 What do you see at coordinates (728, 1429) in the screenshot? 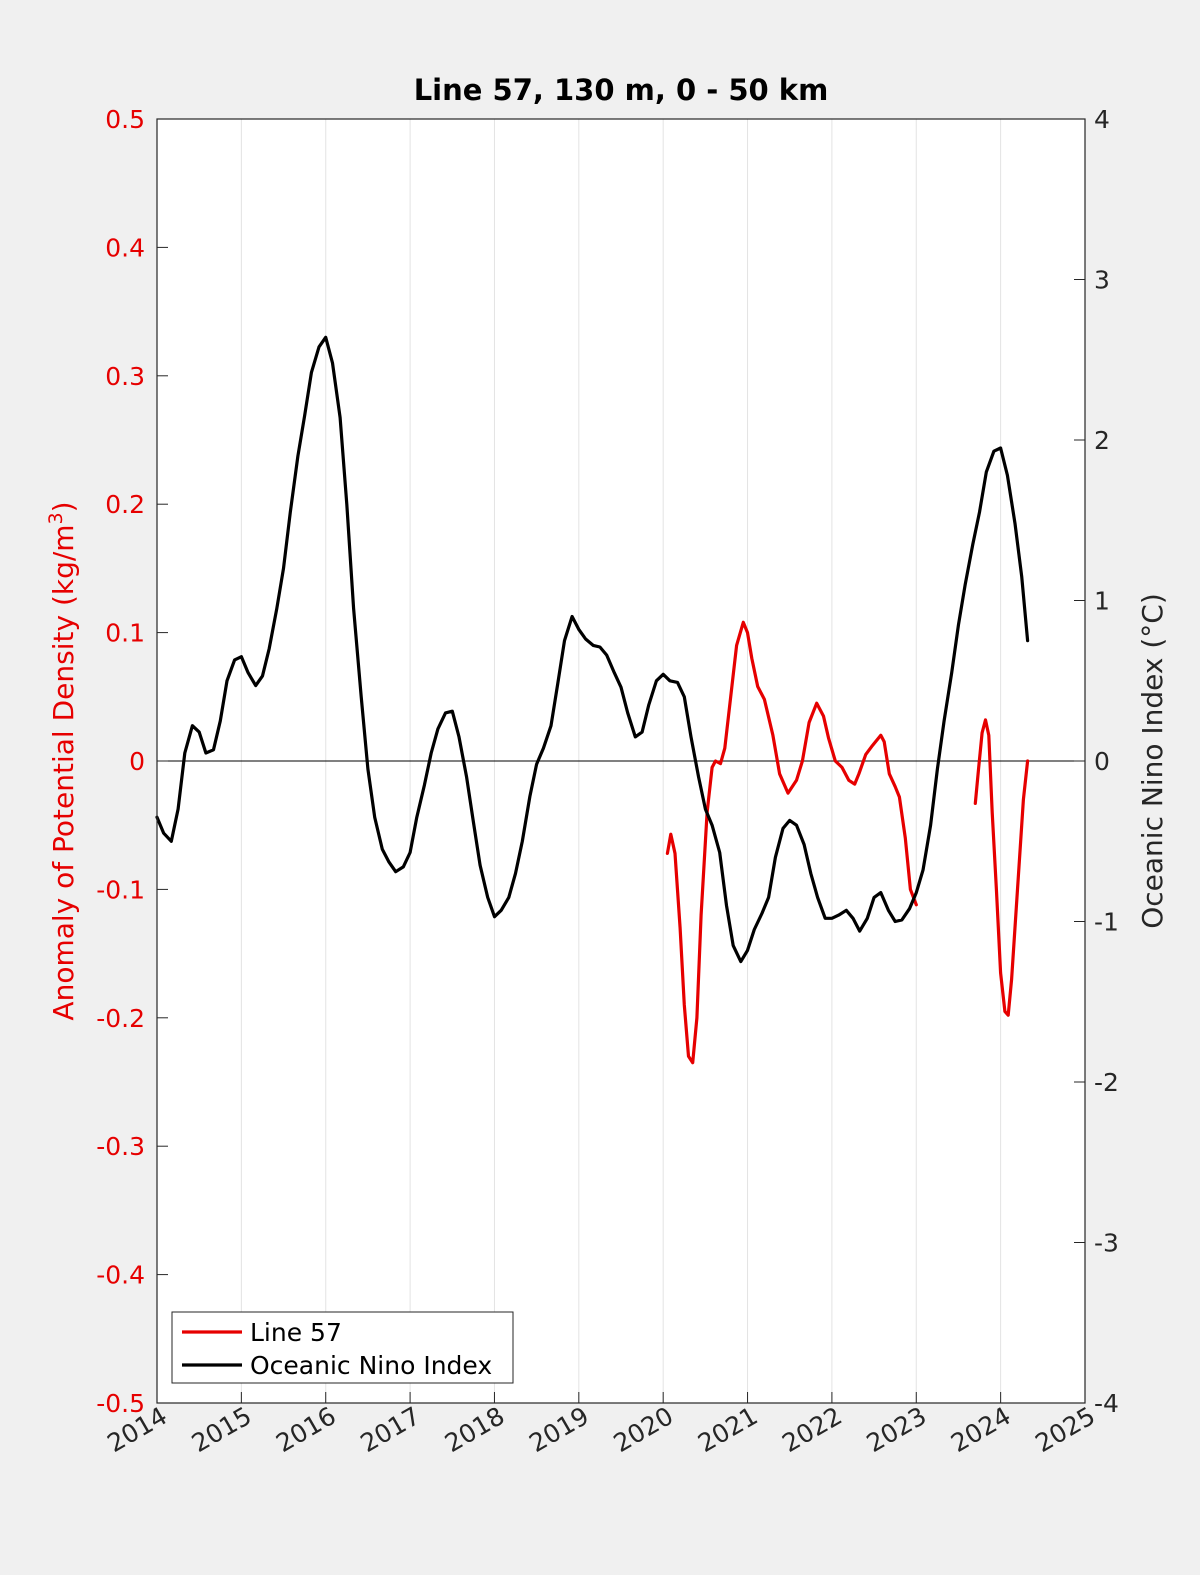
I see `x-tick-label: 2021` at bounding box center [728, 1429].